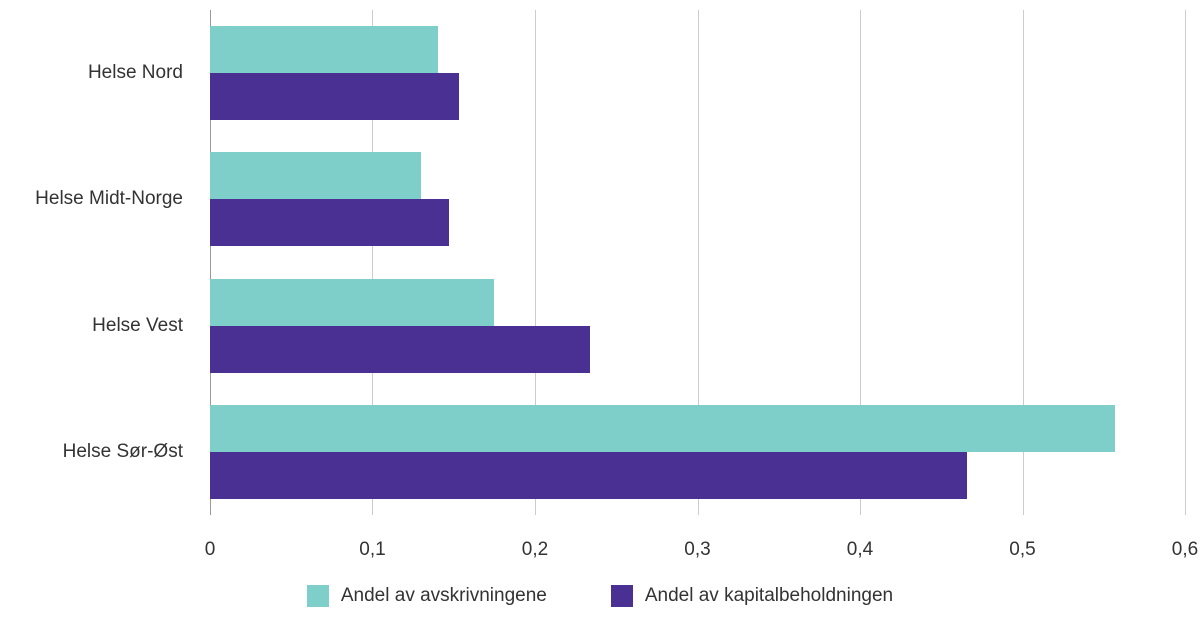 The width and height of the screenshot is (1200, 639). What do you see at coordinates (535, 549) in the screenshot?
I see `x-tick-label: 0,2` at bounding box center [535, 549].